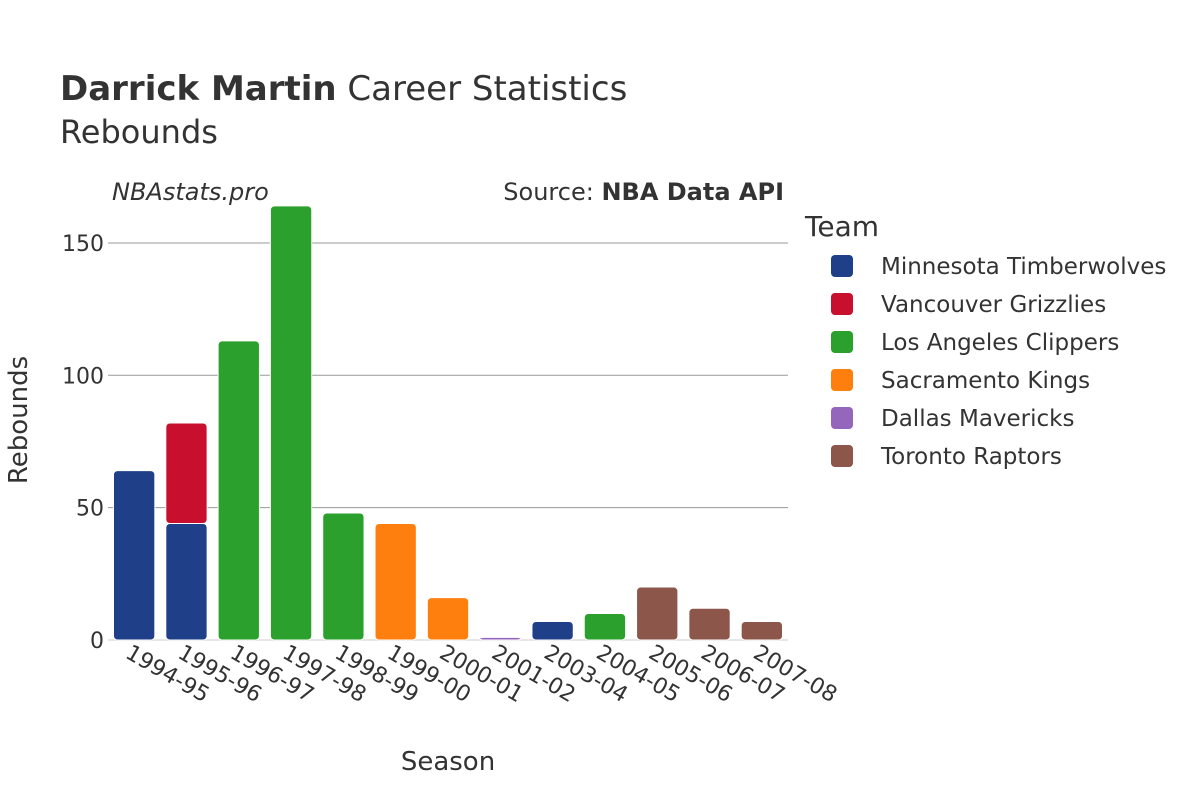  What do you see at coordinates (448, 619) in the screenshot?
I see `bar-2000-01-sacramento-kings` at bounding box center [448, 619].